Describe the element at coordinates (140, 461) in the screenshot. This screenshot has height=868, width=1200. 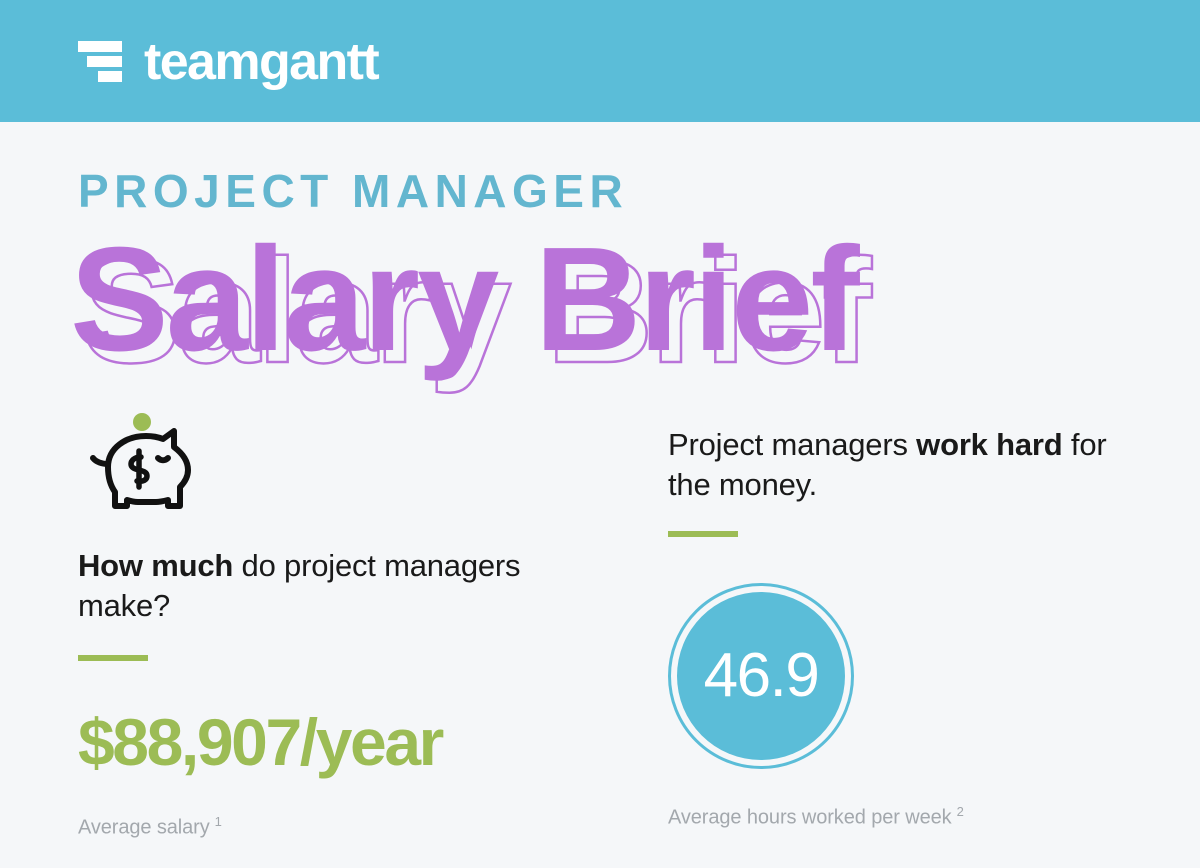
I see `piggy-bank-icon` at that location.